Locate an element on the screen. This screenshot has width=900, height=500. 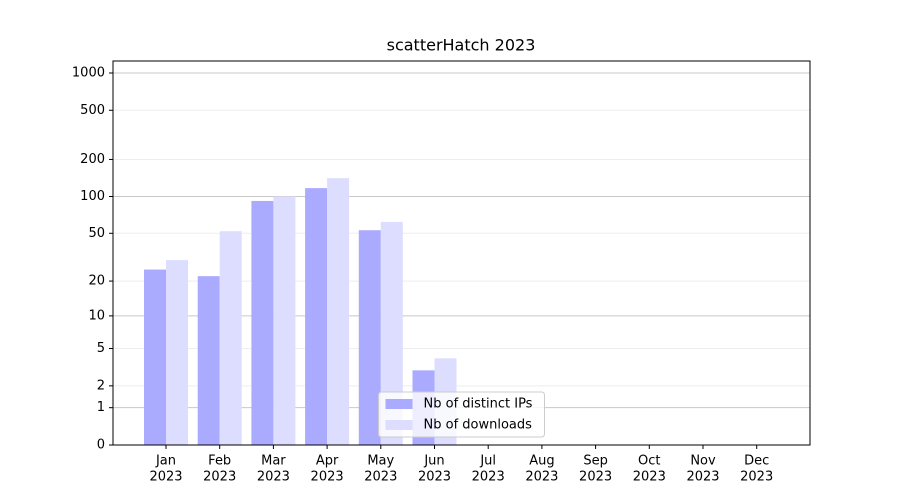
x-tick-label: Dec is located at coordinates (756, 461).